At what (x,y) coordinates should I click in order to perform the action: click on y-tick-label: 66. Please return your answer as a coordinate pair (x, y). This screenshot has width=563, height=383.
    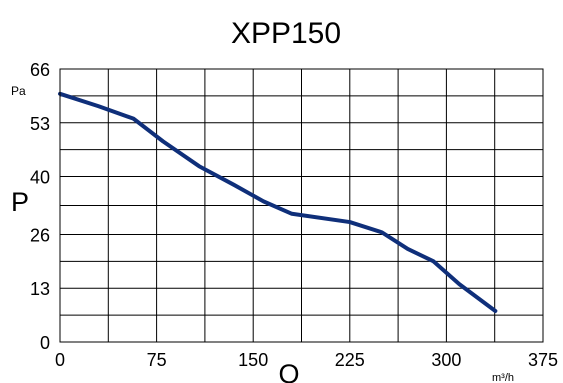
    Looking at the image, I should click on (40, 70).